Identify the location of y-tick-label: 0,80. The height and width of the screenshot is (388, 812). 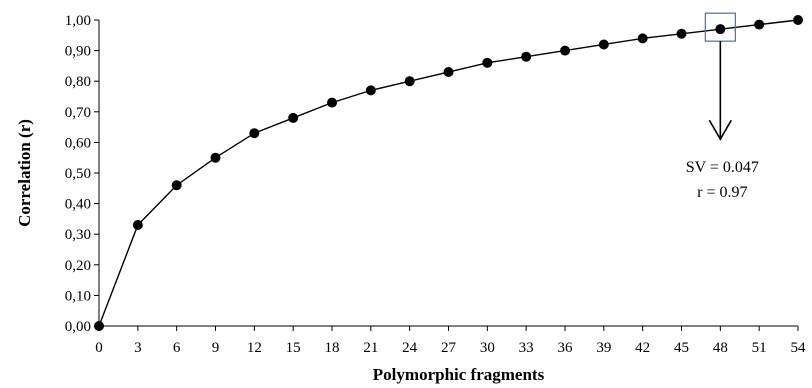
(78, 82).